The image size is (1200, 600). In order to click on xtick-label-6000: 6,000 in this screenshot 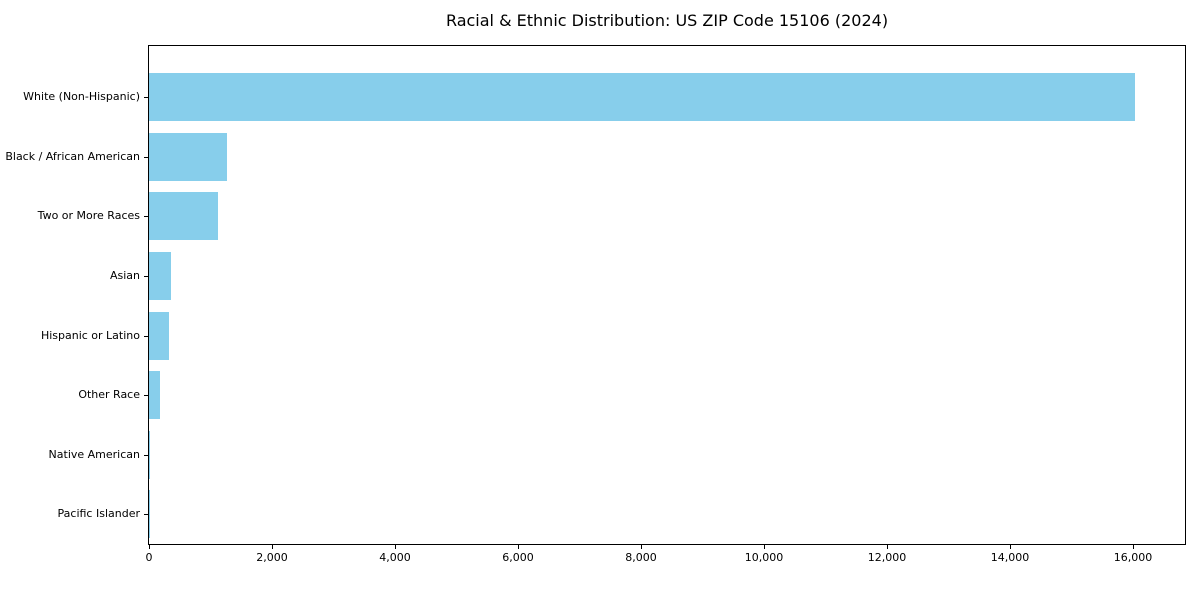, I will do `click(518, 557)`.